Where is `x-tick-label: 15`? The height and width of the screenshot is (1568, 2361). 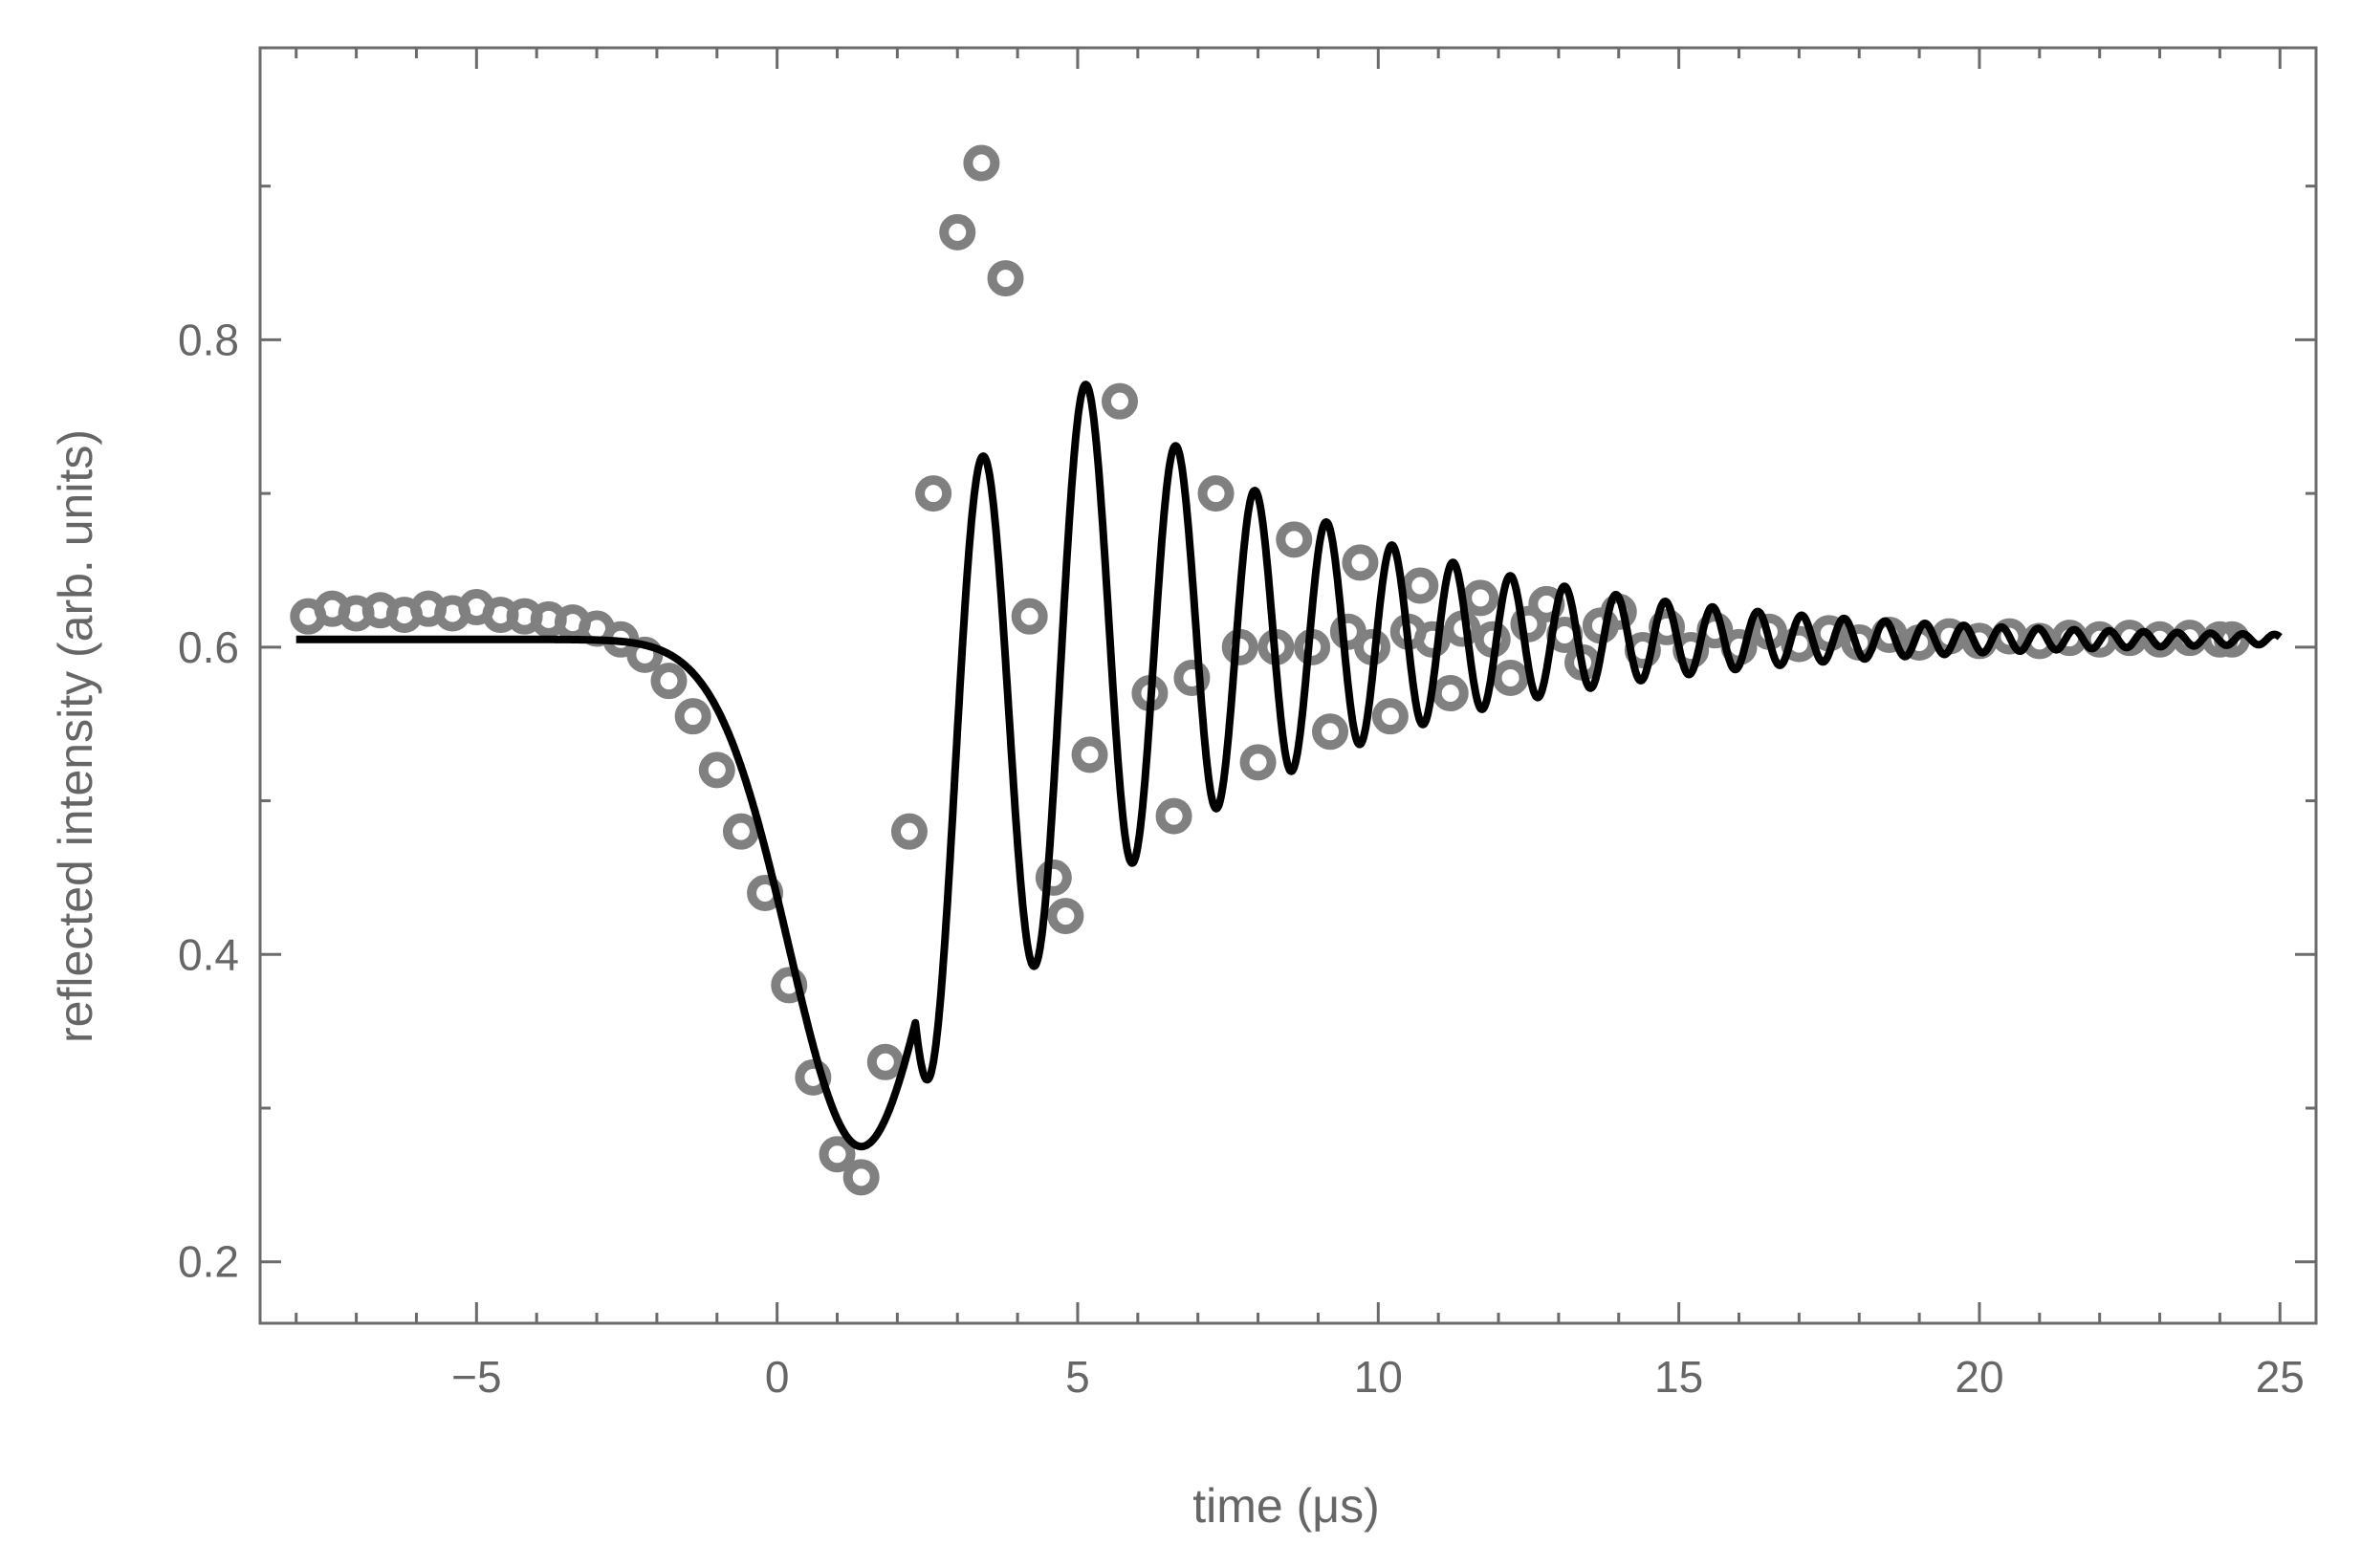 x-tick-label: 15 is located at coordinates (1678, 1377).